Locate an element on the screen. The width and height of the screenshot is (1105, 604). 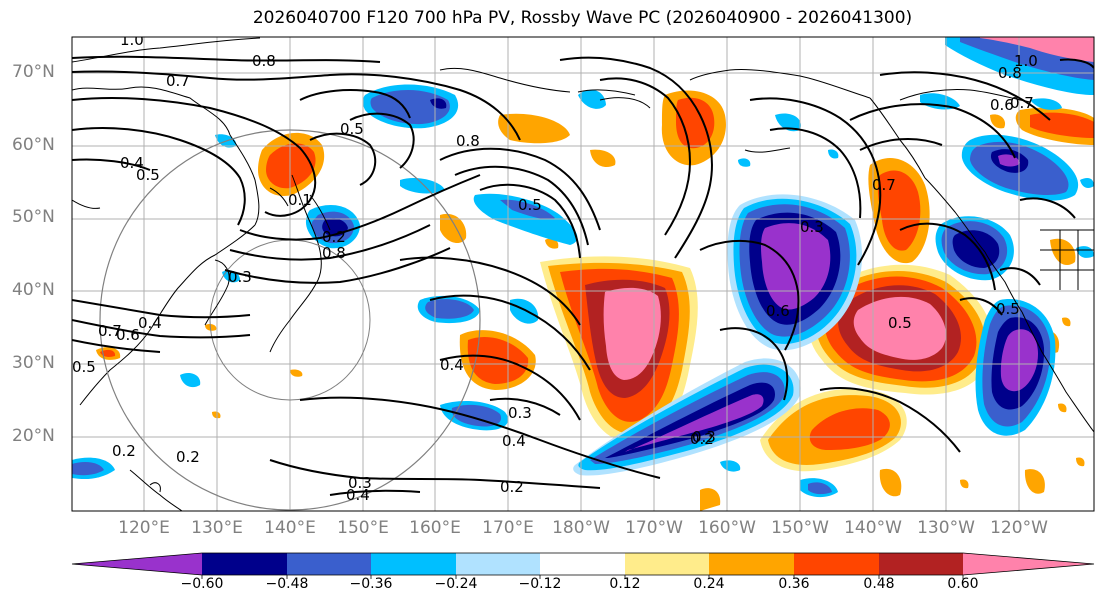
colorbar-tick: −0.48 is located at coordinates (287, 584).